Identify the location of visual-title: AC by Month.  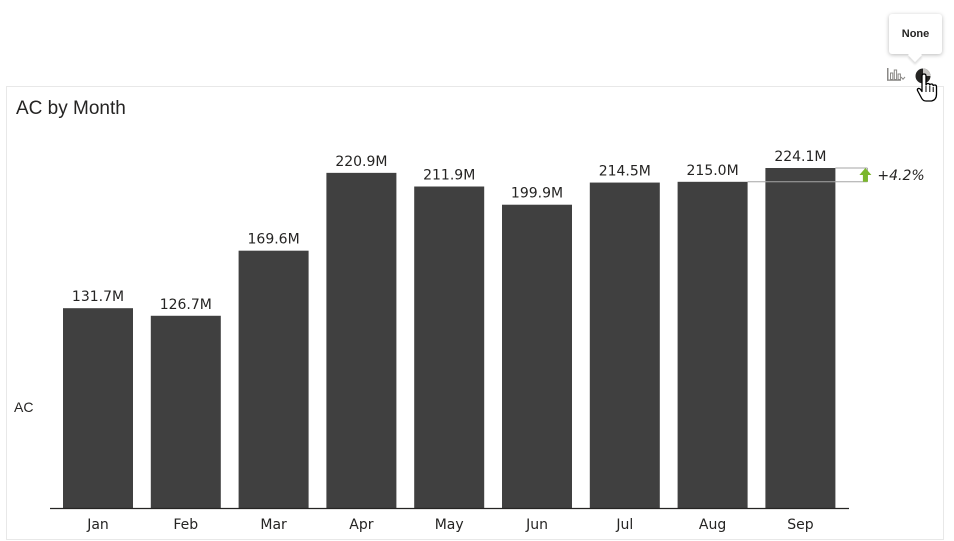
(71, 108).